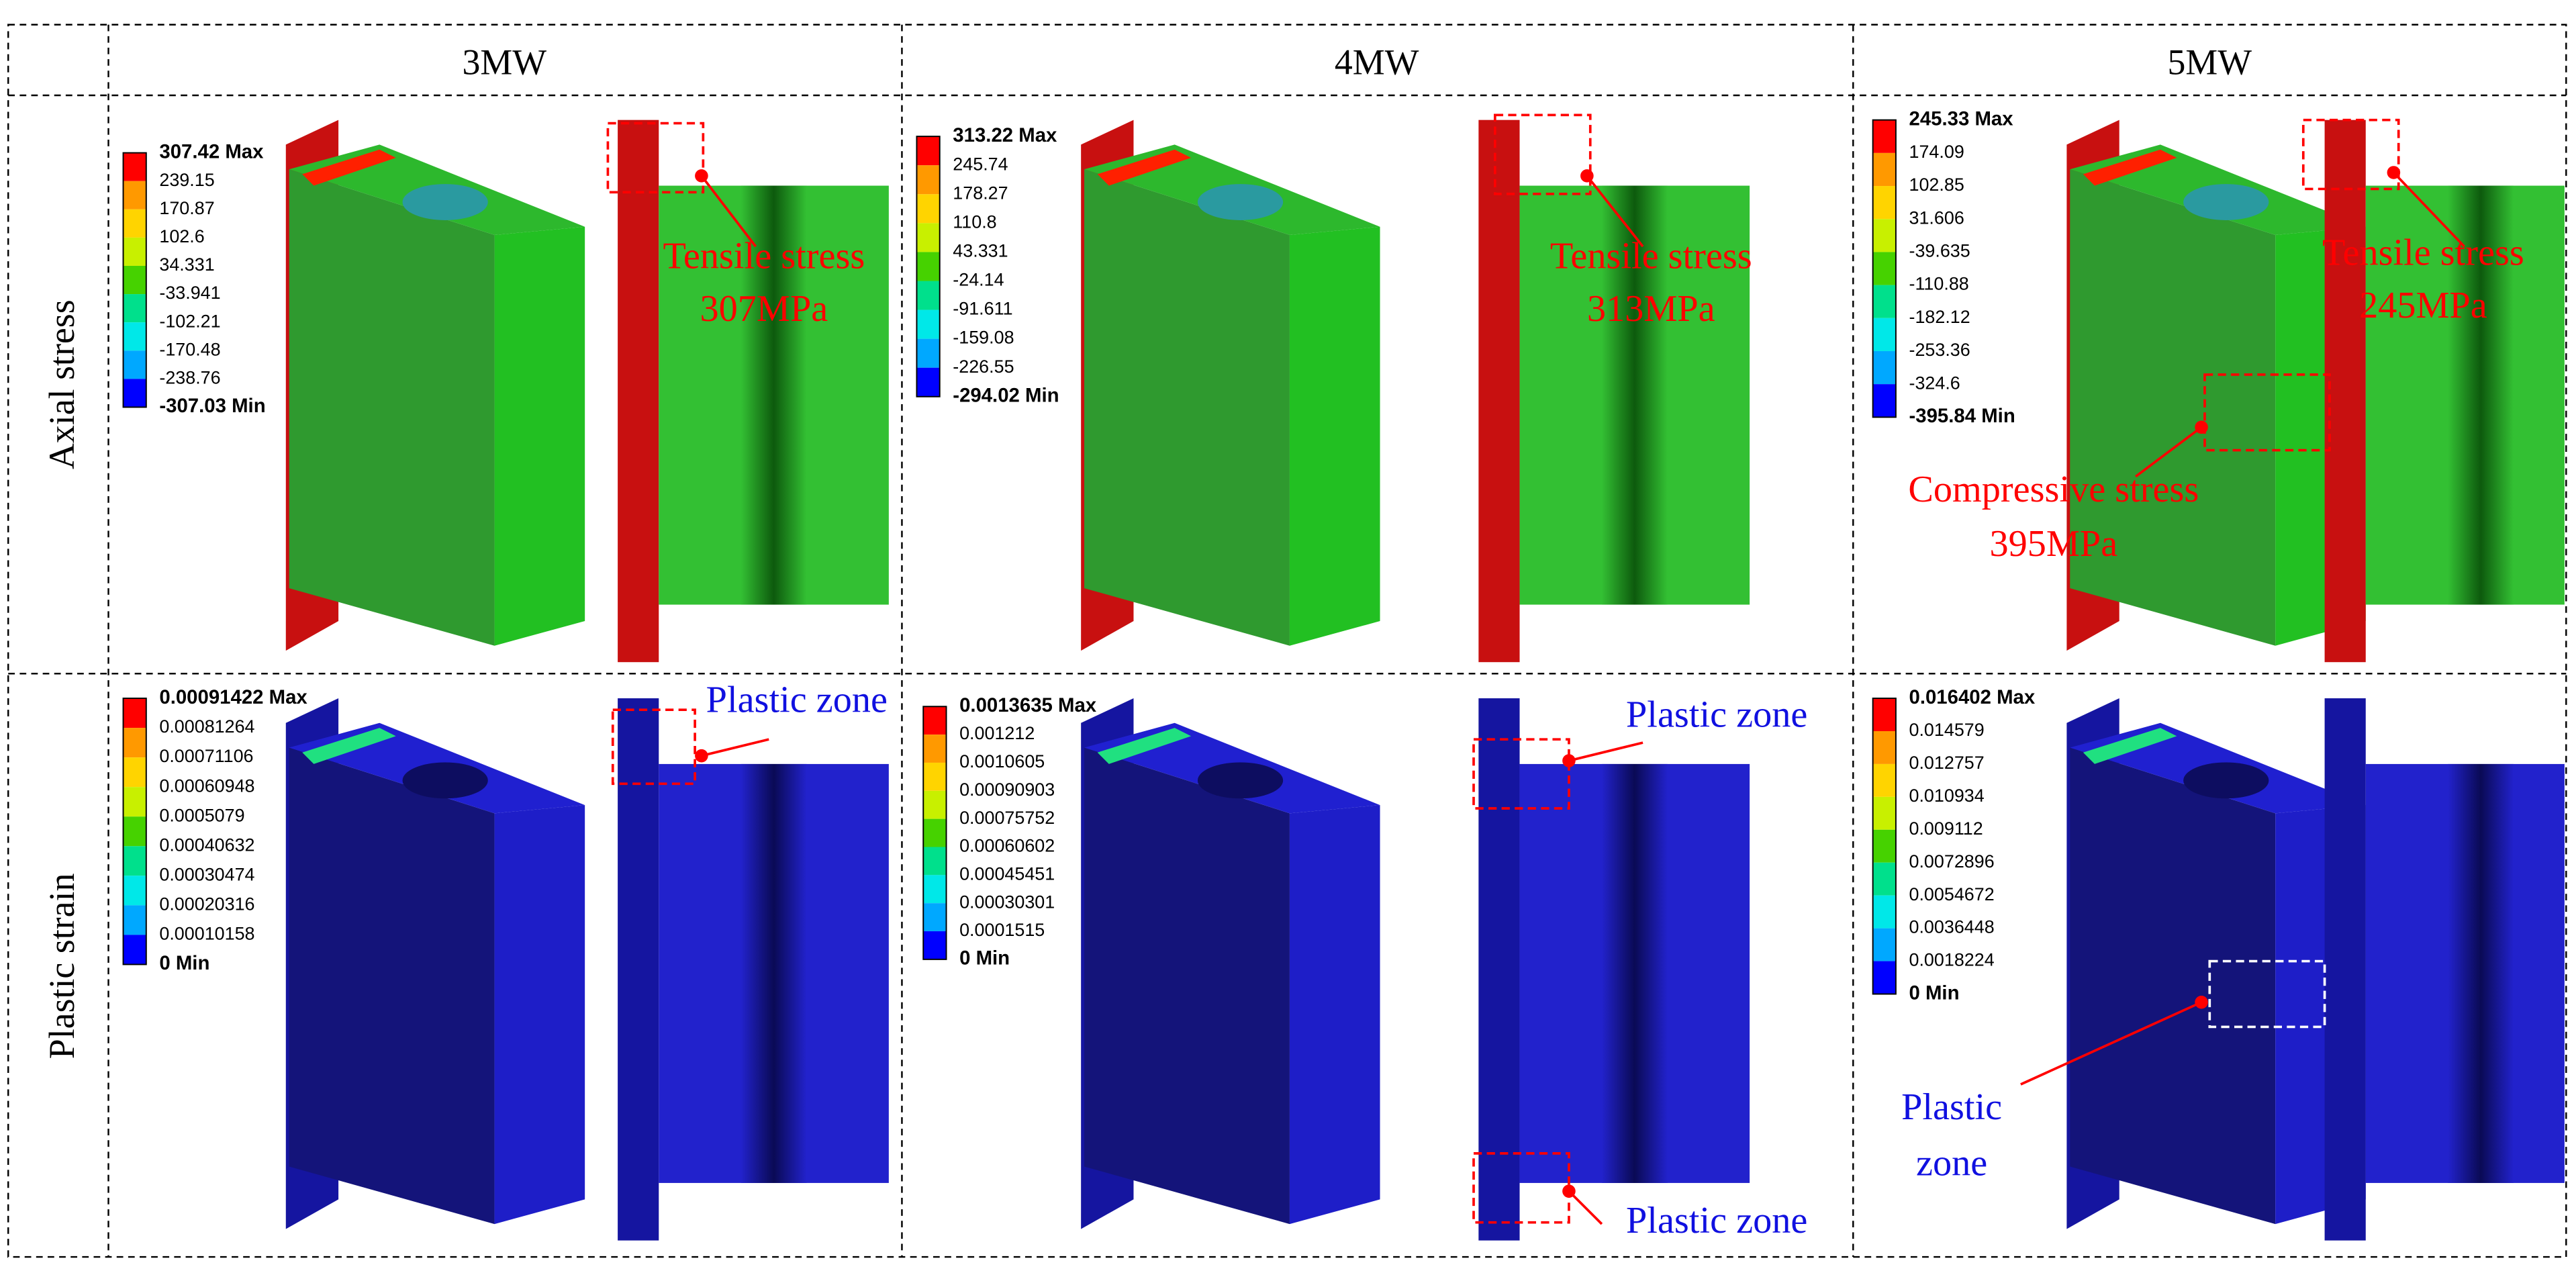 The width and height of the screenshot is (2576, 1275). What do you see at coordinates (2053, 490) in the screenshot?
I see `annotation: Compressive stress` at bounding box center [2053, 490].